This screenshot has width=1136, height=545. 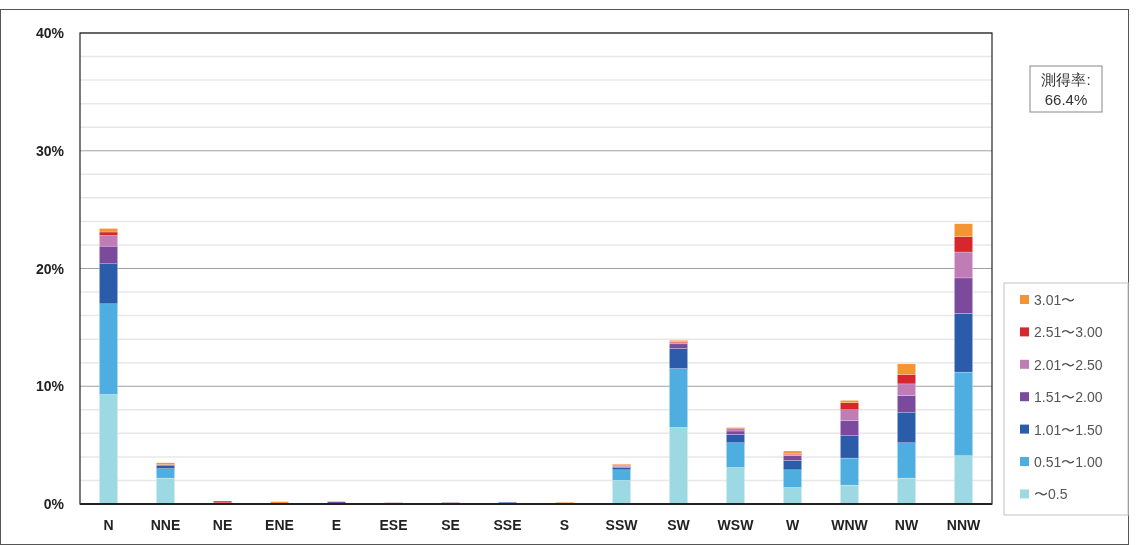 I want to click on legend-label: 0.51〜1.00, so click(x=1068, y=462).